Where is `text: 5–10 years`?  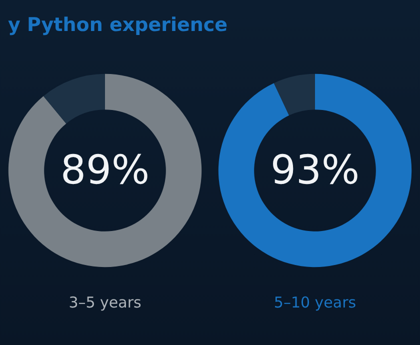 text: 5–10 years is located at coordinates (315, 303).